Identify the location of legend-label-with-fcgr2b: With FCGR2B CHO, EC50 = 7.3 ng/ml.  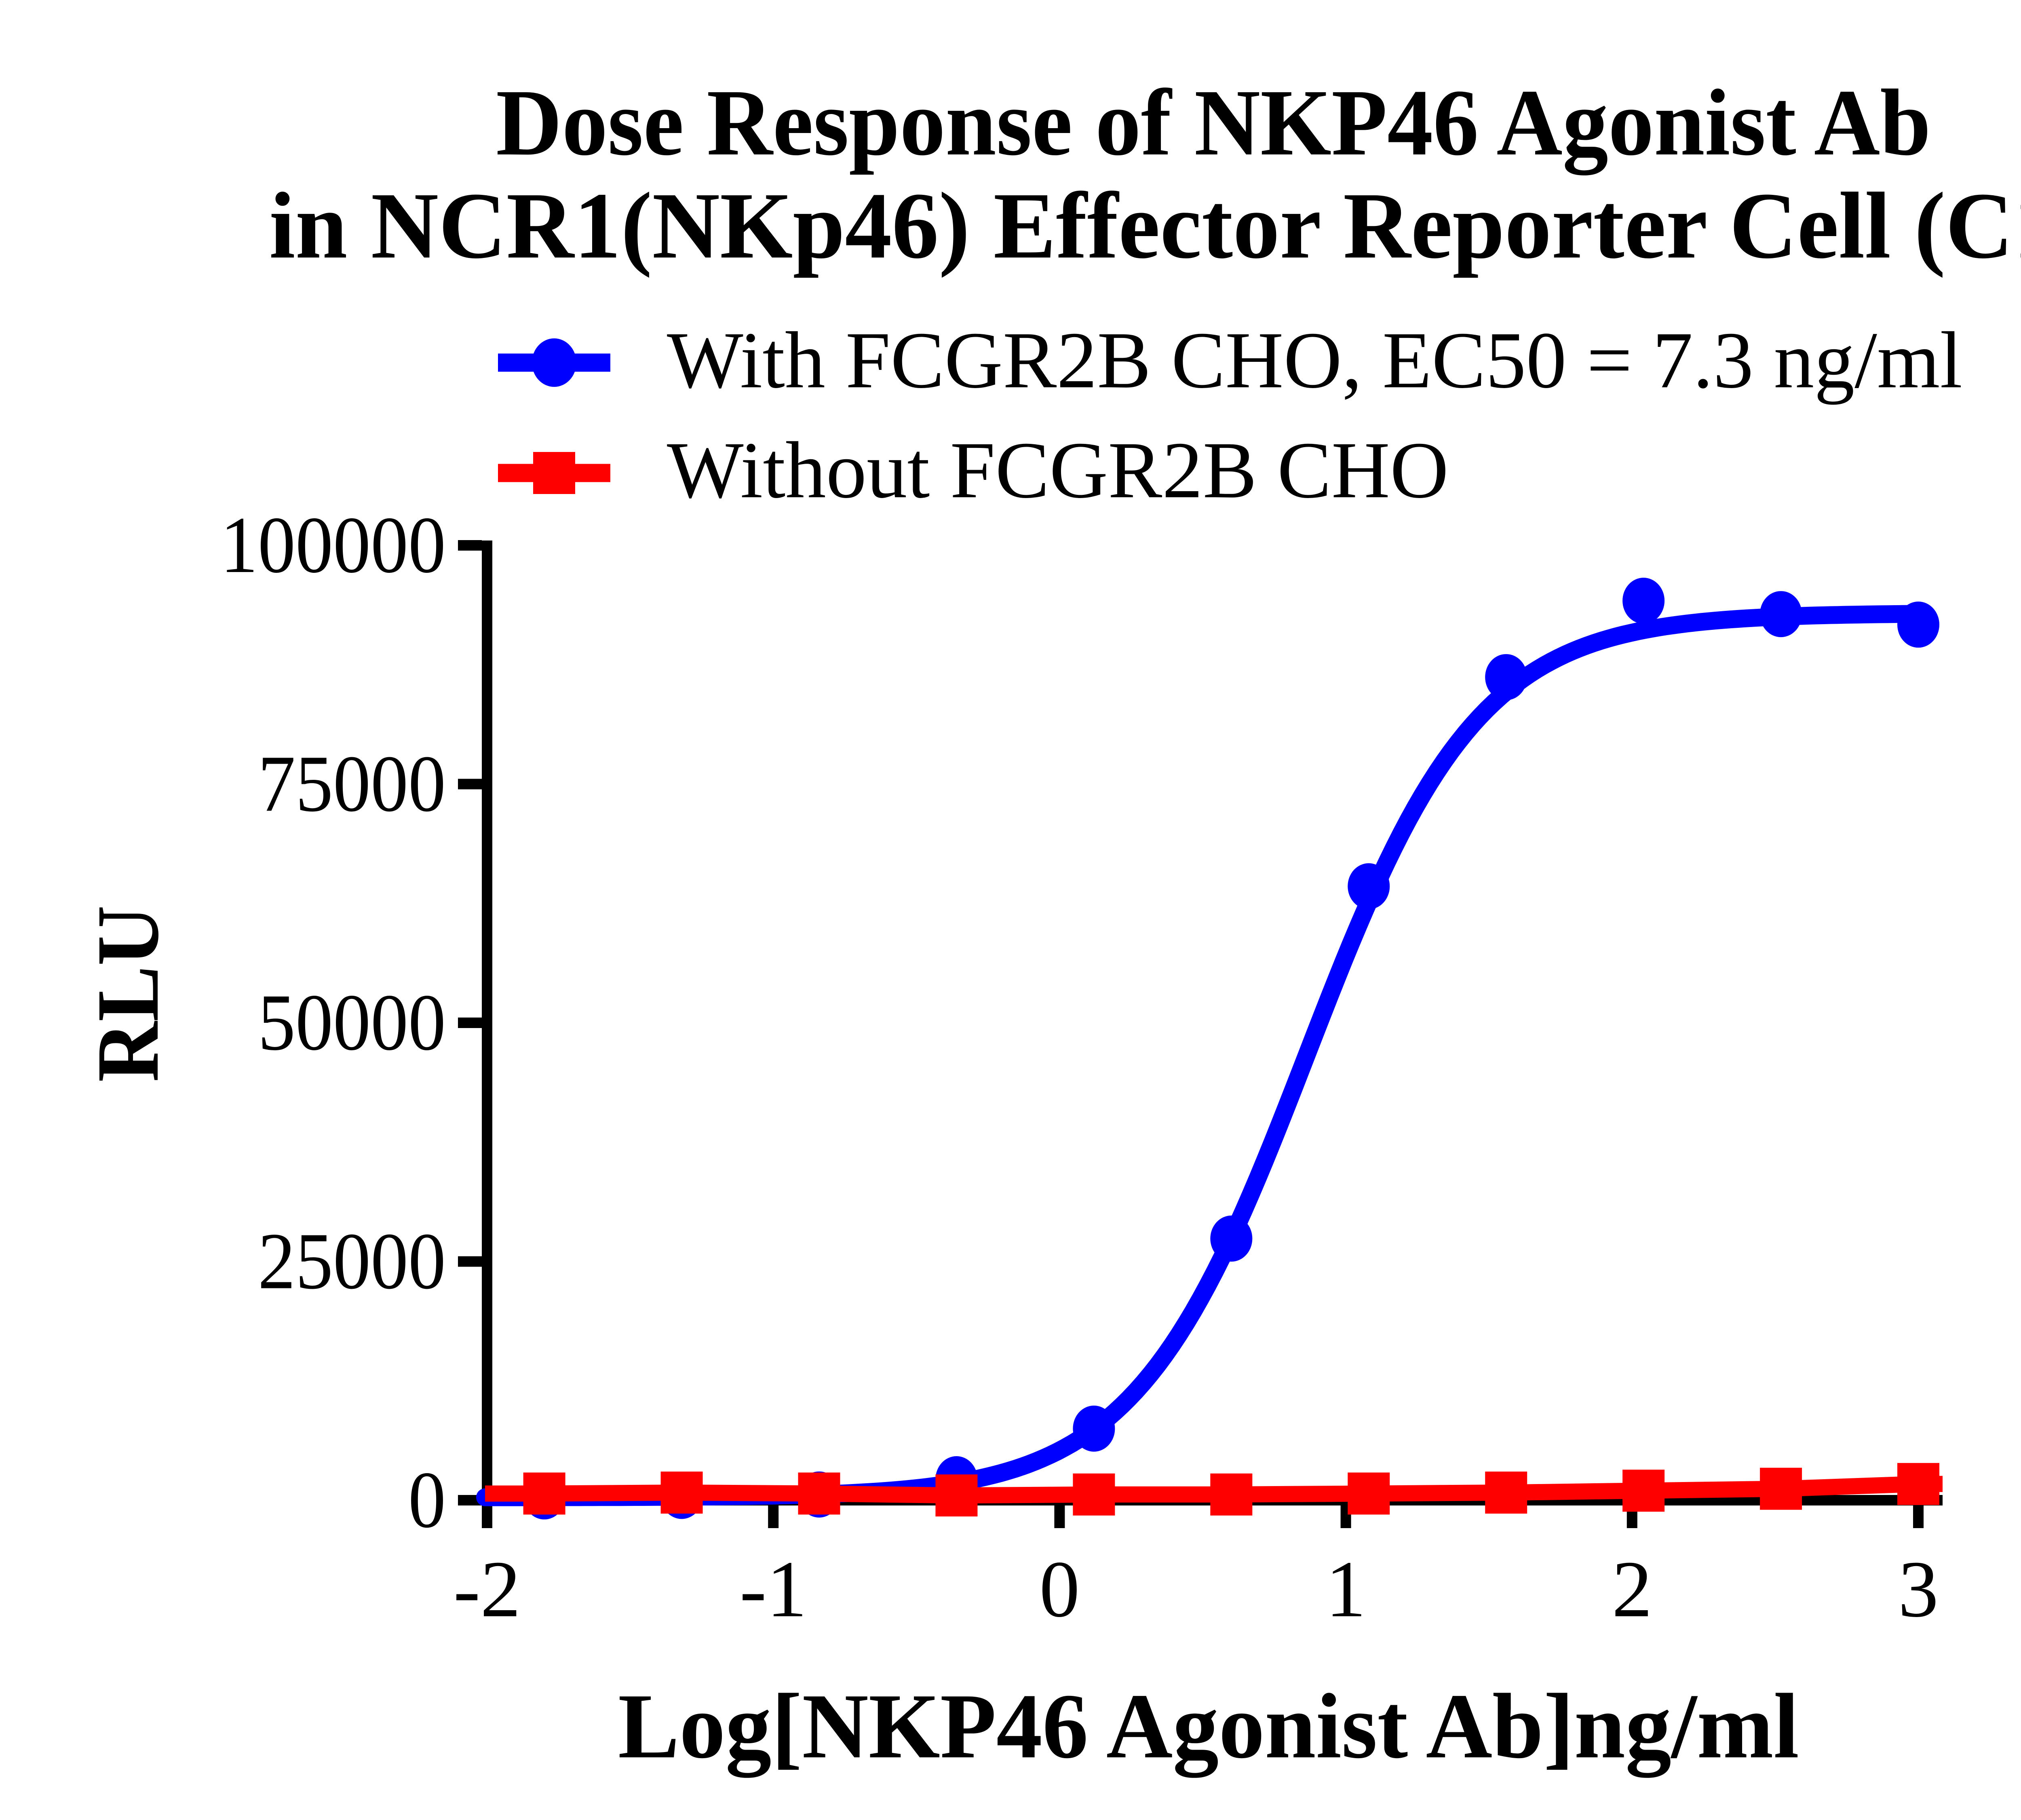
(1314, 360).